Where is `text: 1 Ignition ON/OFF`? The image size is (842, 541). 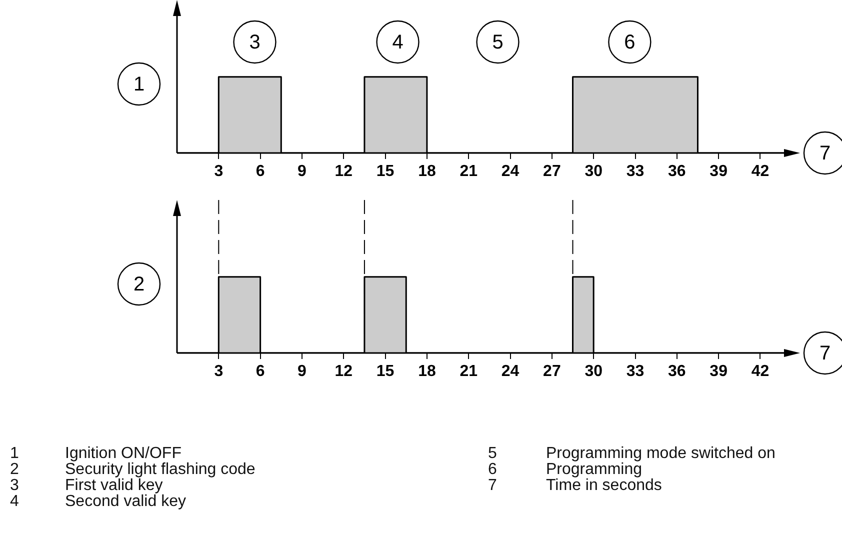 text: 1 Ignition ON/OFF is located at coordinates (96, 453).